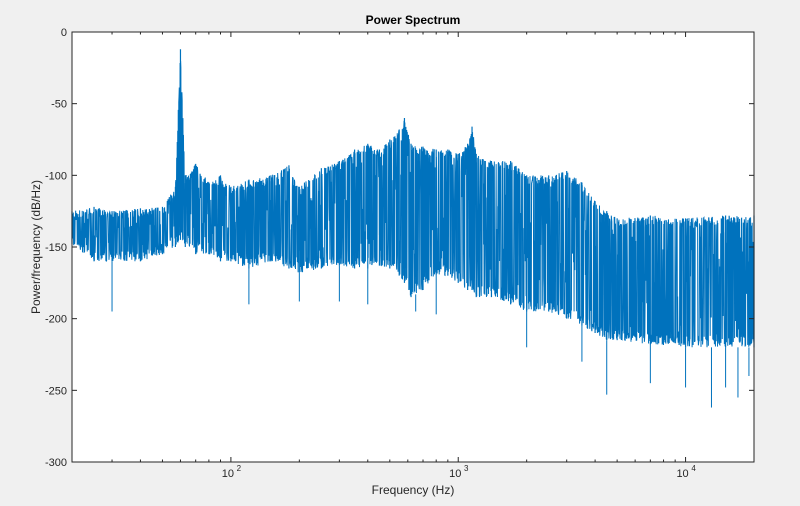 This screenshot has height=506, width=800. What do you see at coordinates (64, 33) in the screenshot?
I see `y-tick-label: 0` at bounding box center [64, 33].